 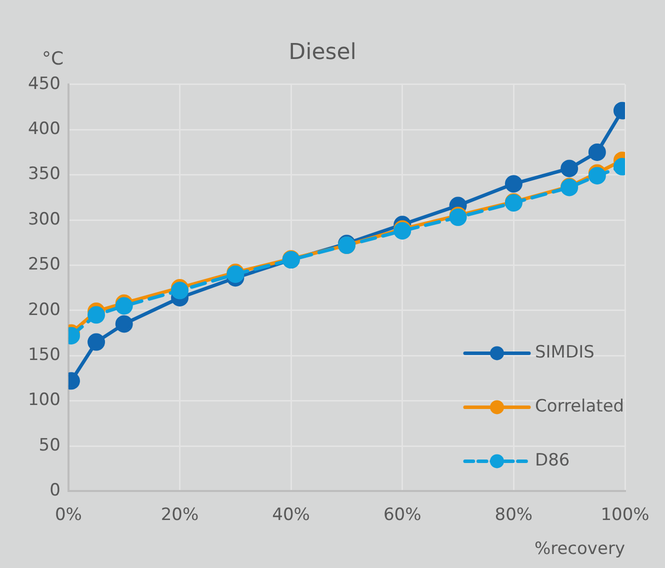 What do you see at coordinates (44, 400) in the screenshot?
I see `y-tick-label: 100` at bounding box center [44, 400].